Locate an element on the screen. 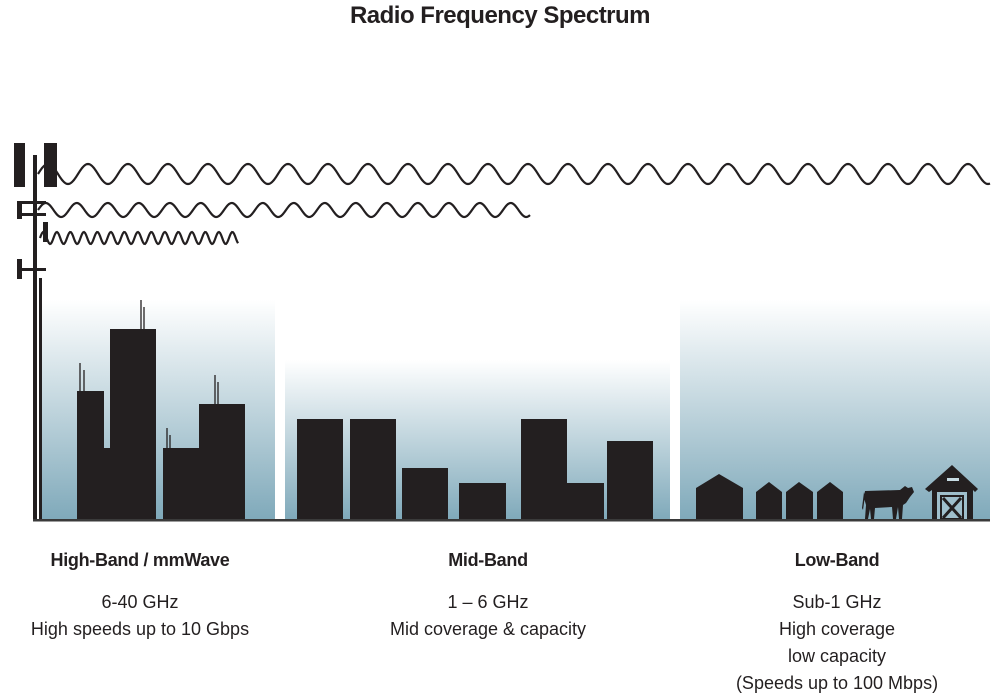 The width and height of the screenshot is (1000, 700). cell-tower-icon is located at coordinates (35, 331).